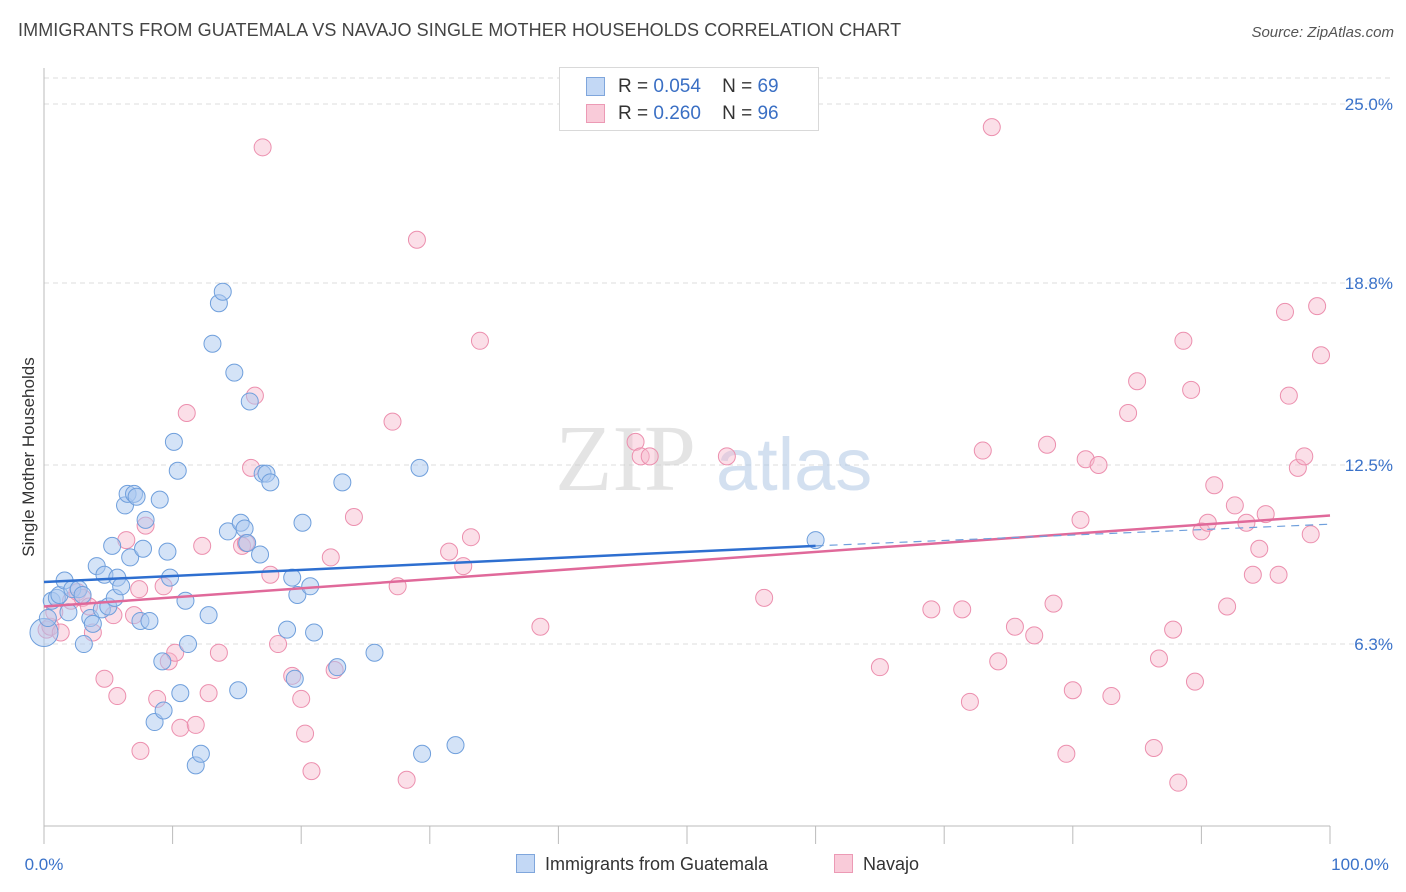 The width and height of the screenshot is (1406, 892). What do you see at coordinates (677, 86) in the screenshot?
I see `legend-r-value: 0.054` at bounding box center [677, 86].